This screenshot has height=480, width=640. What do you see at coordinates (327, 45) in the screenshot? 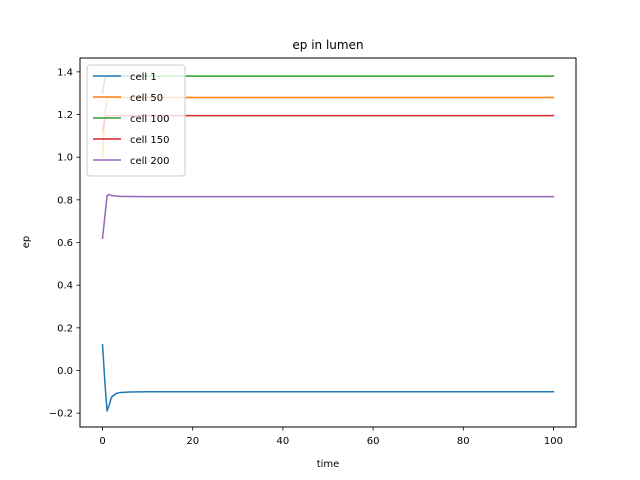
I see `chart-title: ep in lumen` at bounding box center [327, 45].